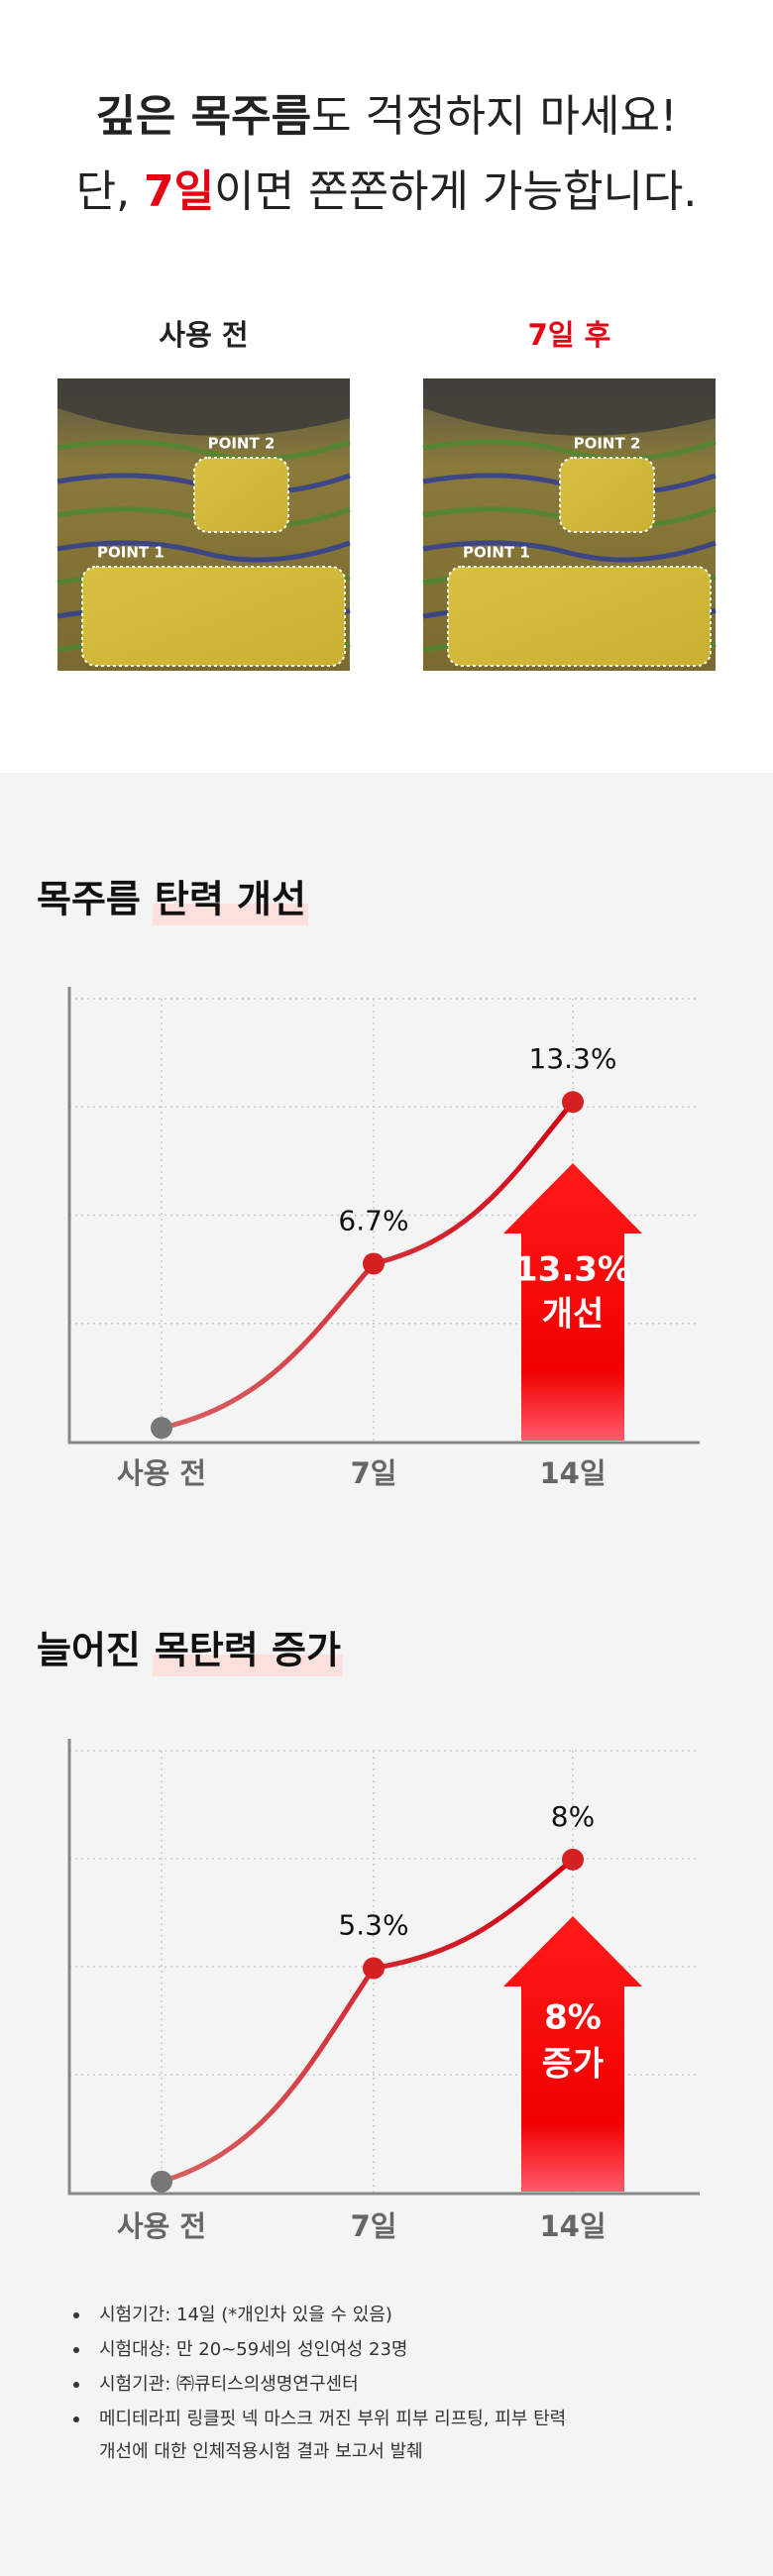 The width and height of the screenshot is (773, 2576). Describe the element at coordinates (373, 1220) in the screenshot. I see `data-label: 6.7%` at that location.